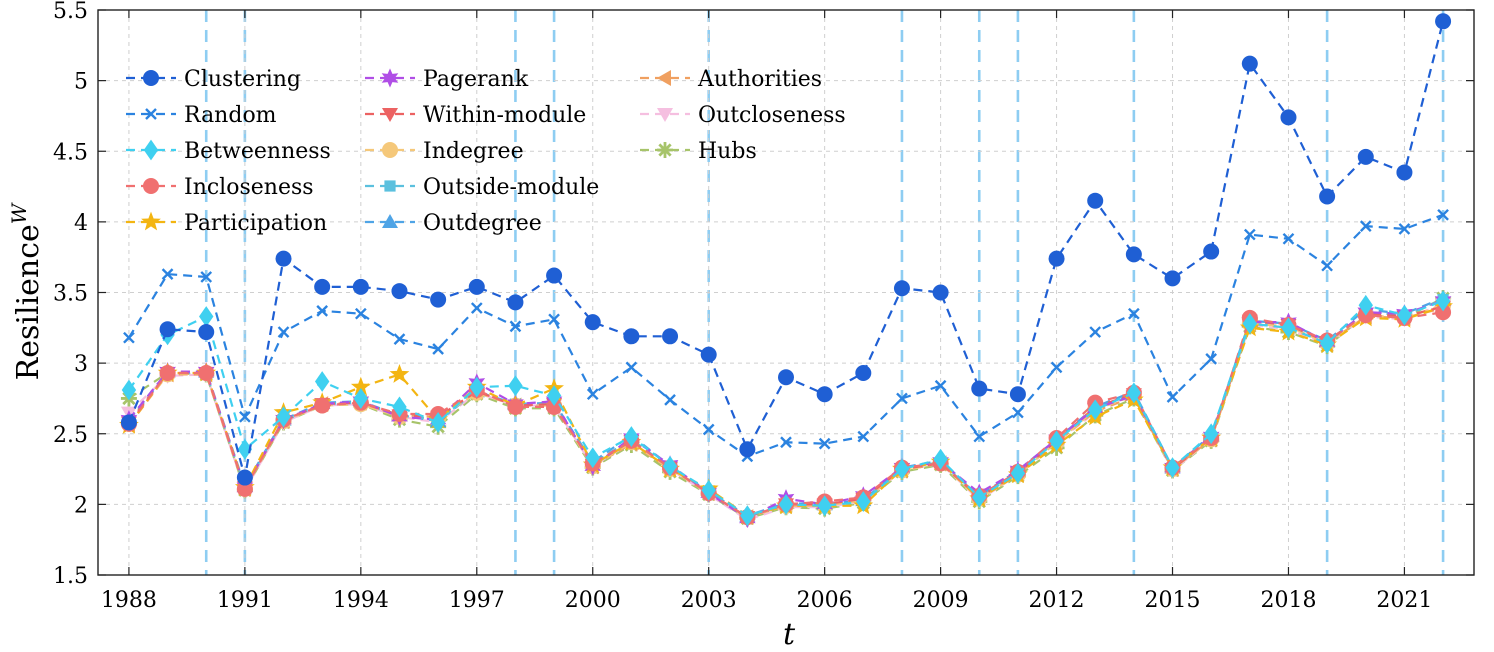 Image resolution: width=1494 pixels, height=652 pixels. Describe the element at coordinates (1443, 21) in the screenshot. I see `point-clustering-2022` at that location.